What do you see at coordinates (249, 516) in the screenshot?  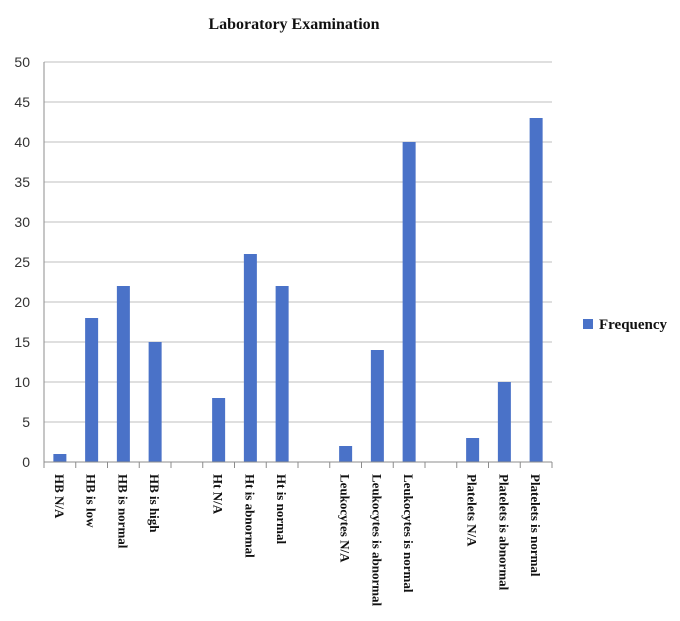 I see `x-tick-label: Ht is abnormal` at bounding box center [249, 516].